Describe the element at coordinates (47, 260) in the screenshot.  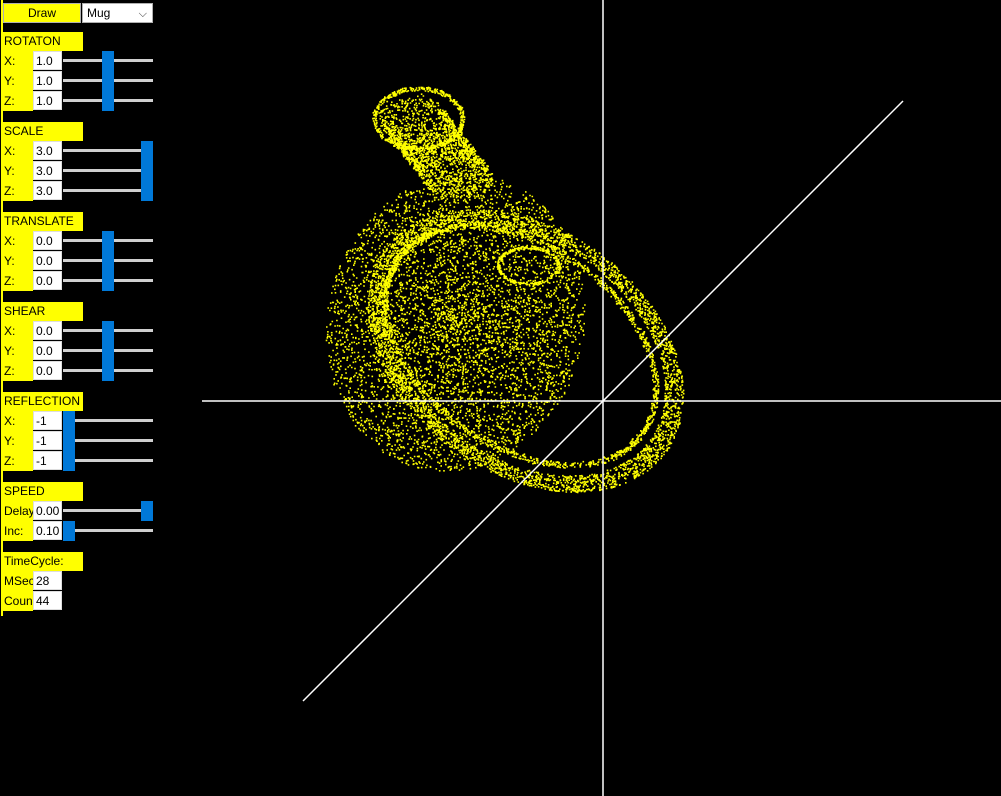
I see `translate-y-input: 0.0` at that location.